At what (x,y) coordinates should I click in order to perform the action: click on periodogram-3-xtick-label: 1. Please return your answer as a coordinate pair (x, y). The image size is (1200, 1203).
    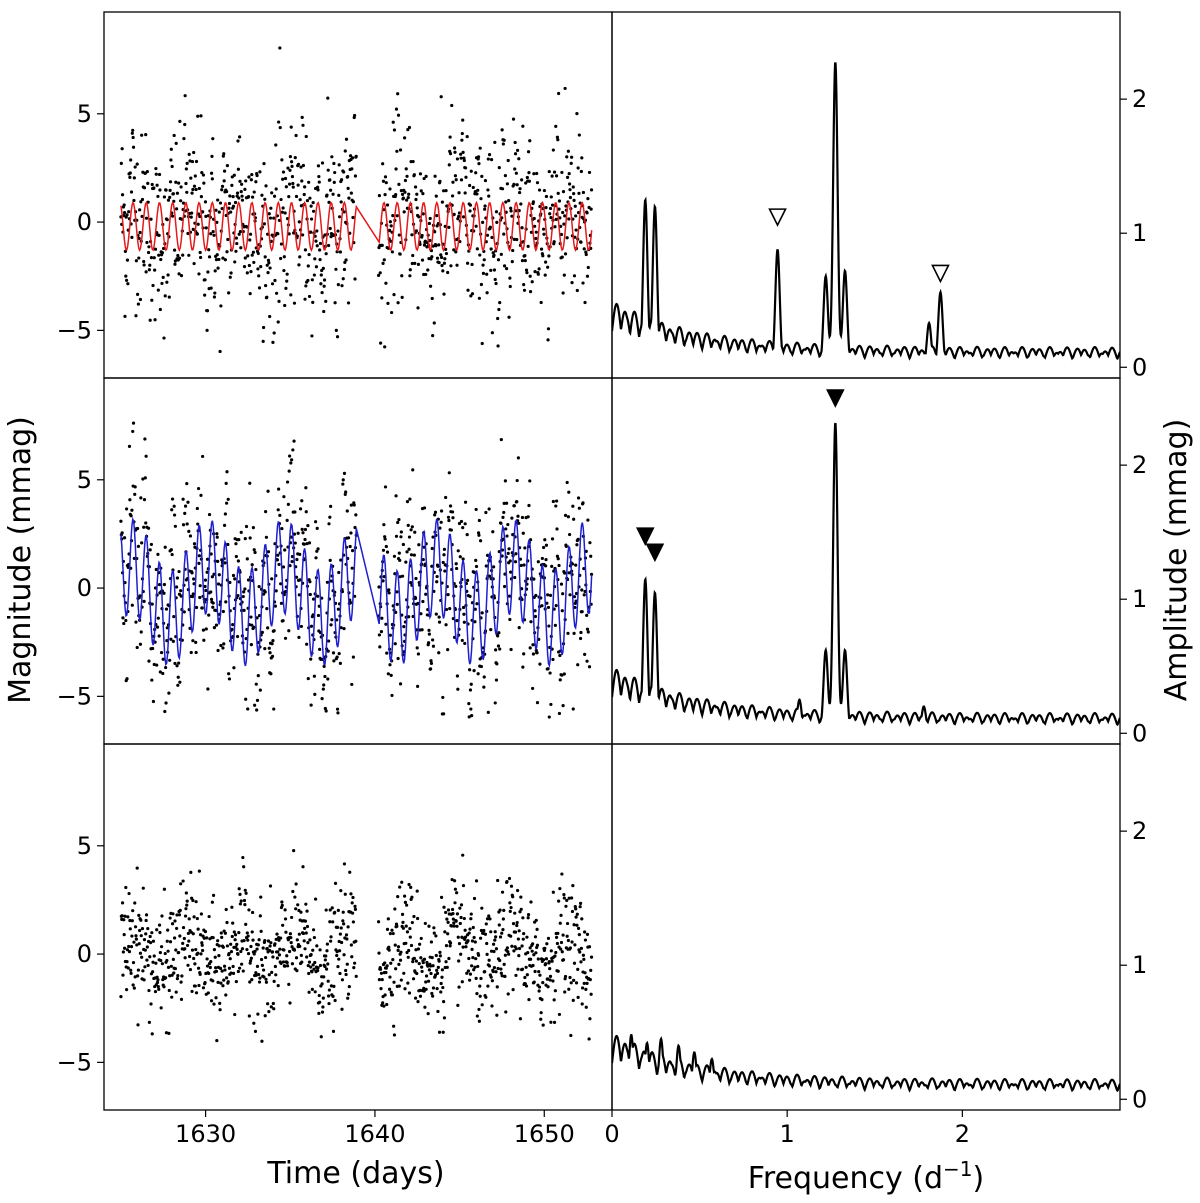
    Looking at the image, I should click on (787, 1134).